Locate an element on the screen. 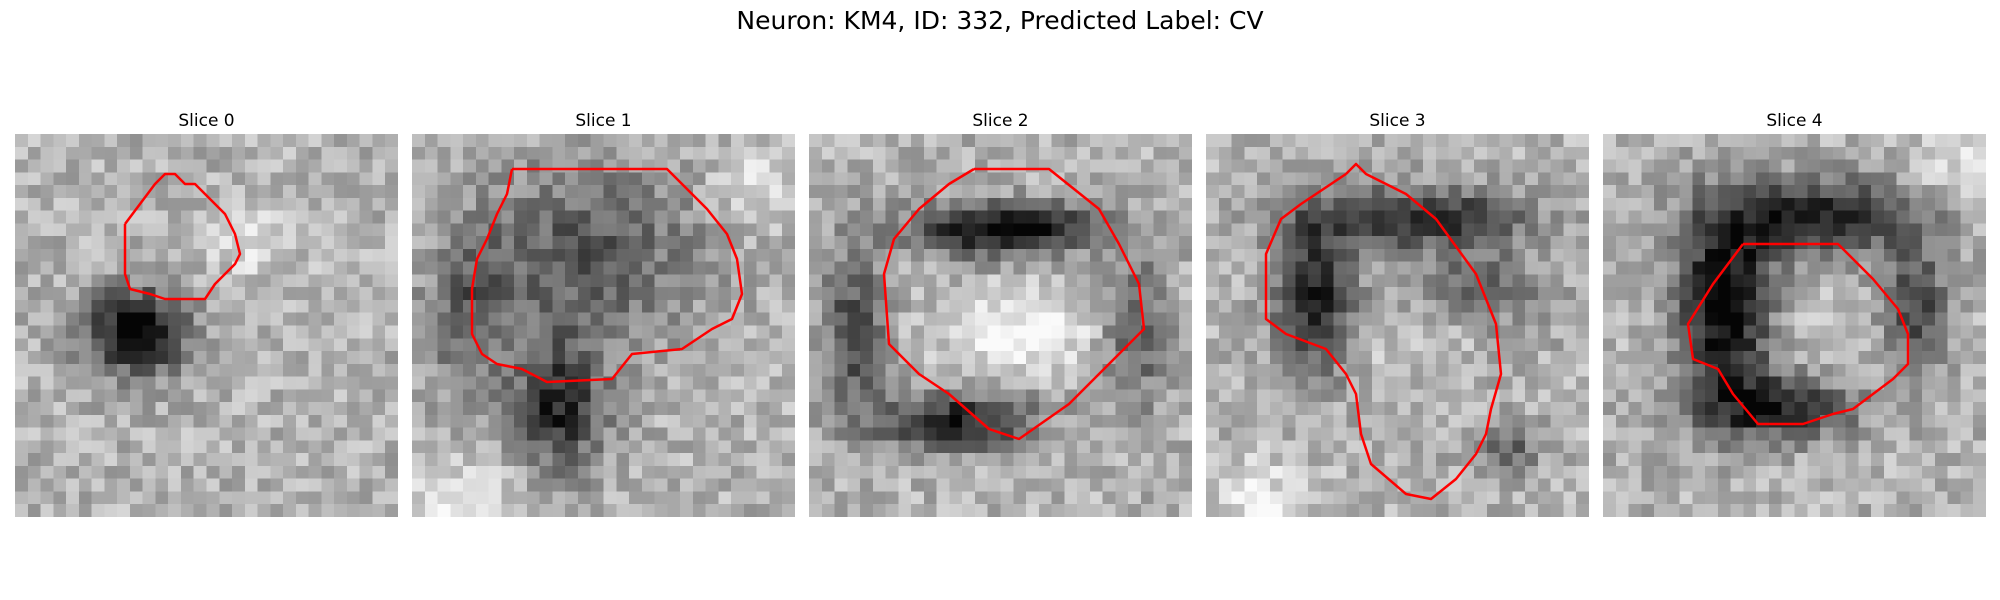  slice-label: Slice 4 is located at coordinates (1794, 121).